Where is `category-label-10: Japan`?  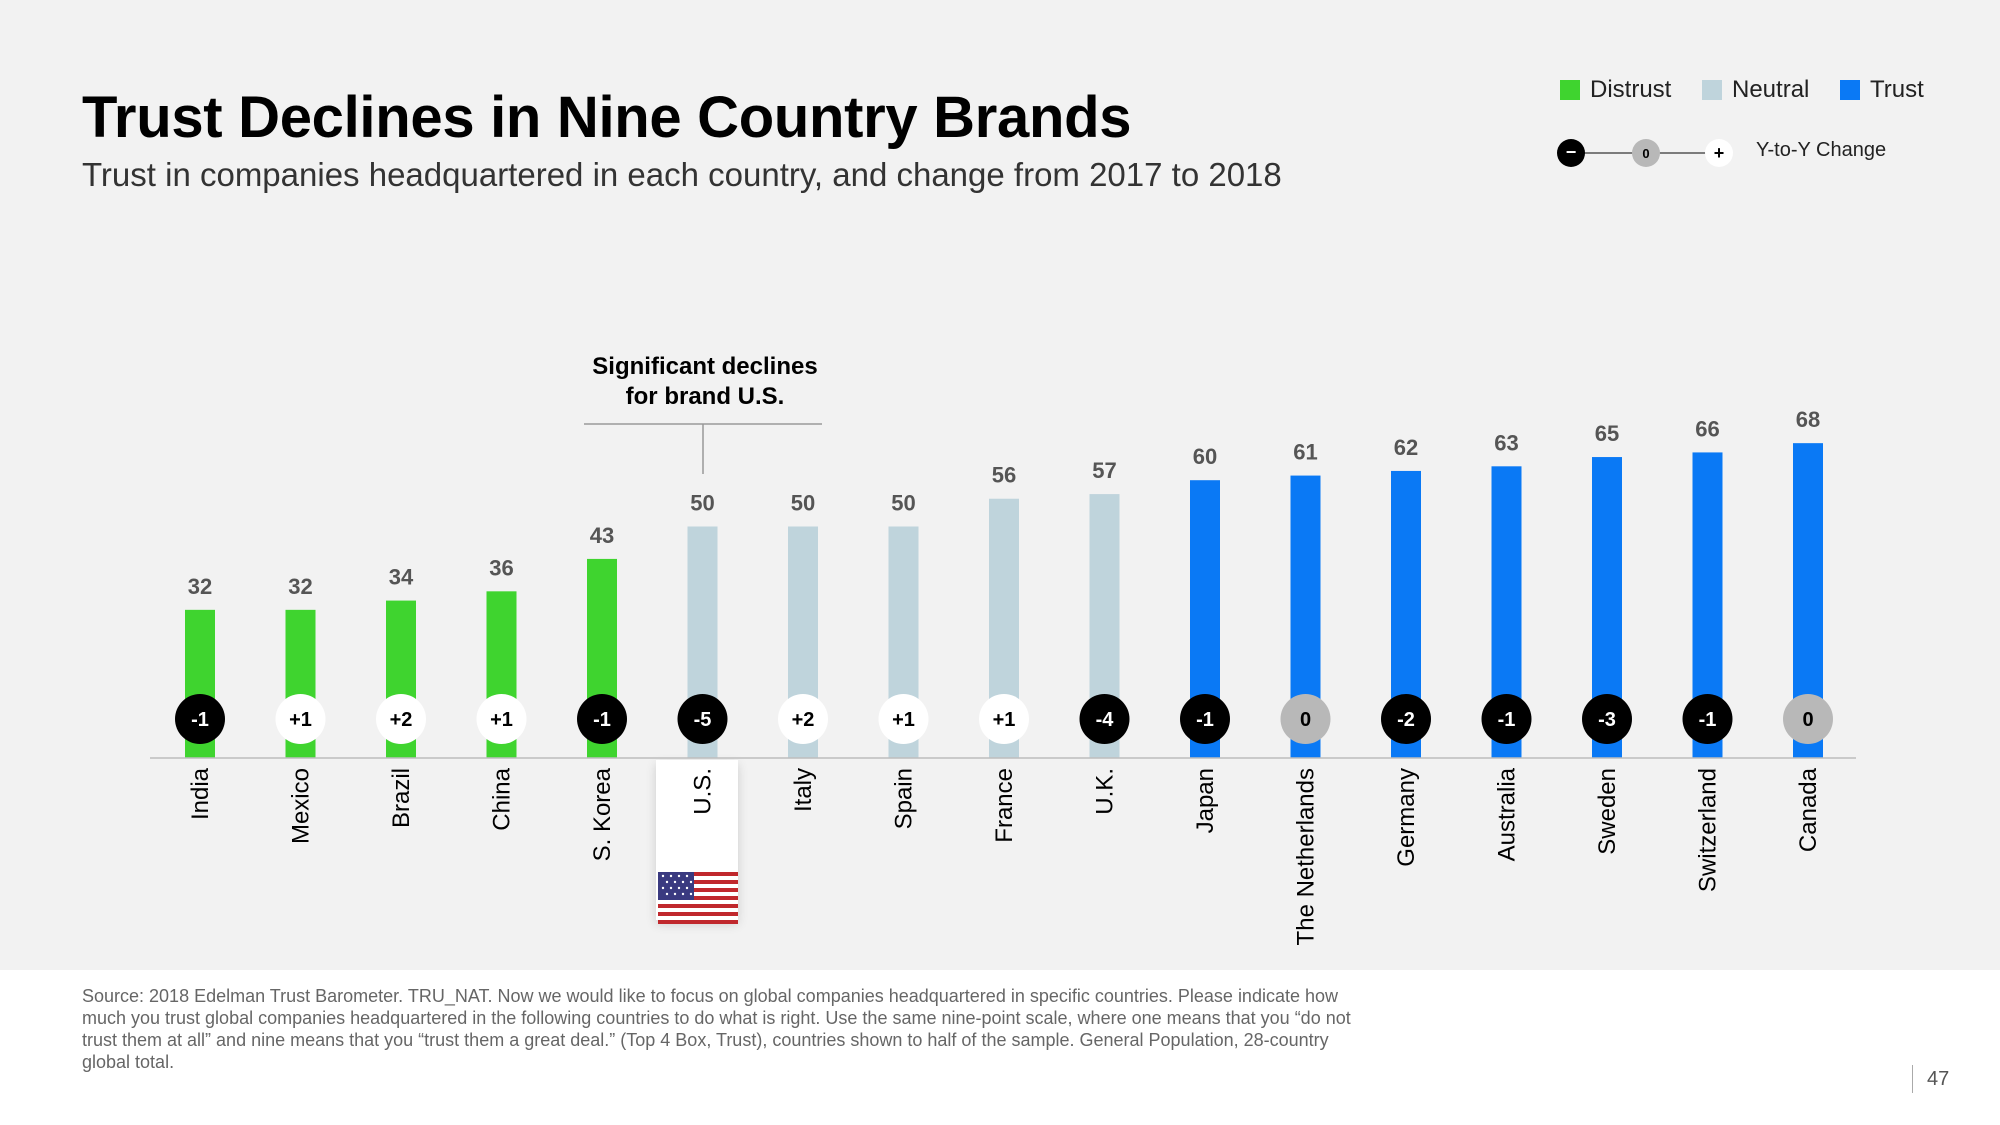 category-label-10: Japan is located at coordinates (1205, 800).